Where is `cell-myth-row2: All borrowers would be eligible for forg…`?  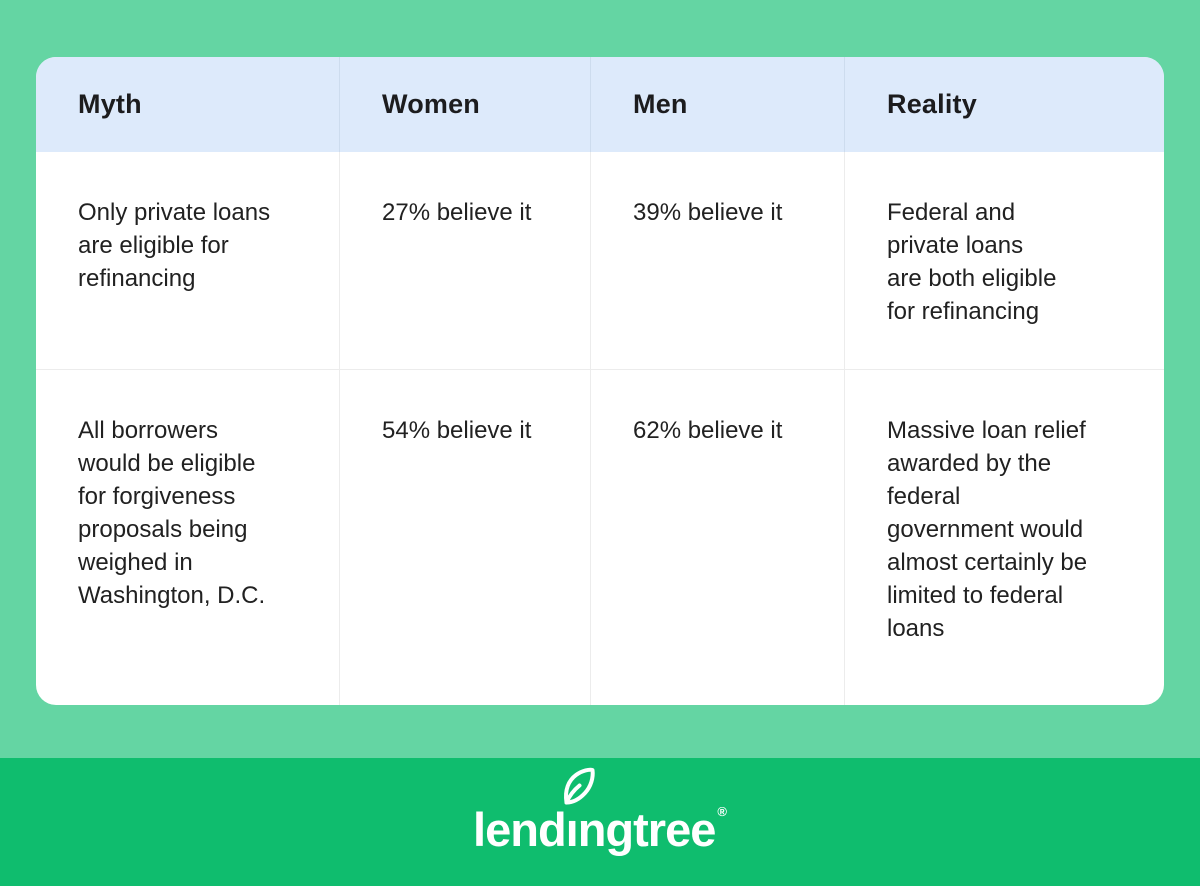 cell-myth-row2: All borrowers would be eligible for forg… is located at coordinates (188, 537).